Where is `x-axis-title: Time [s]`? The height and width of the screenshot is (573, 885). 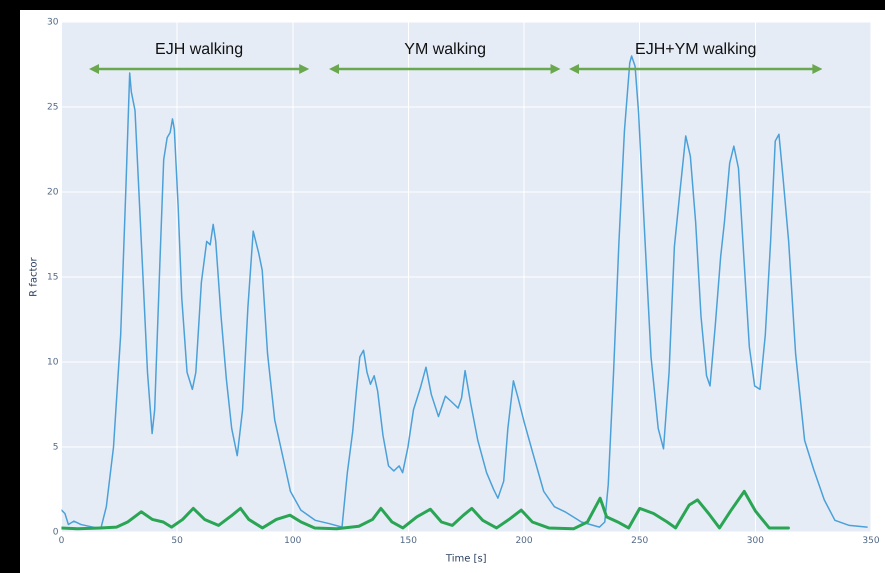
x-axis-title: Time [s] is located at coordinates (465, 559).